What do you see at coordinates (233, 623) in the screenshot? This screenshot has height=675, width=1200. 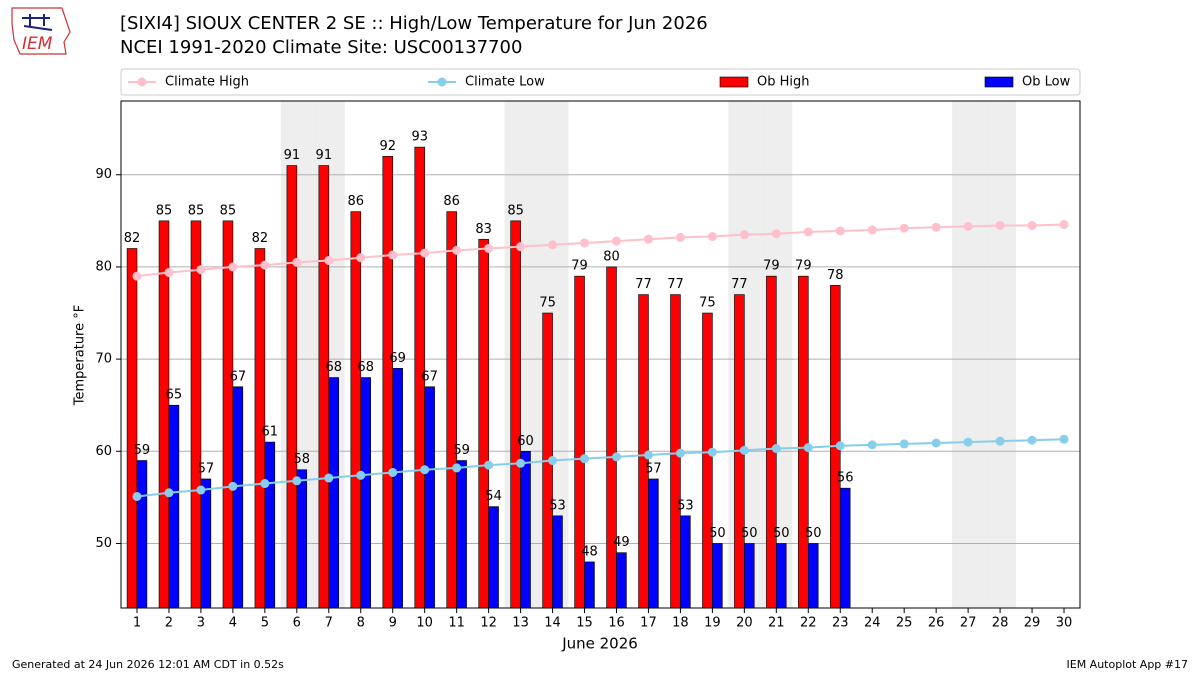 I see `x-tick-label: 4` at bounding box center [233, 623].